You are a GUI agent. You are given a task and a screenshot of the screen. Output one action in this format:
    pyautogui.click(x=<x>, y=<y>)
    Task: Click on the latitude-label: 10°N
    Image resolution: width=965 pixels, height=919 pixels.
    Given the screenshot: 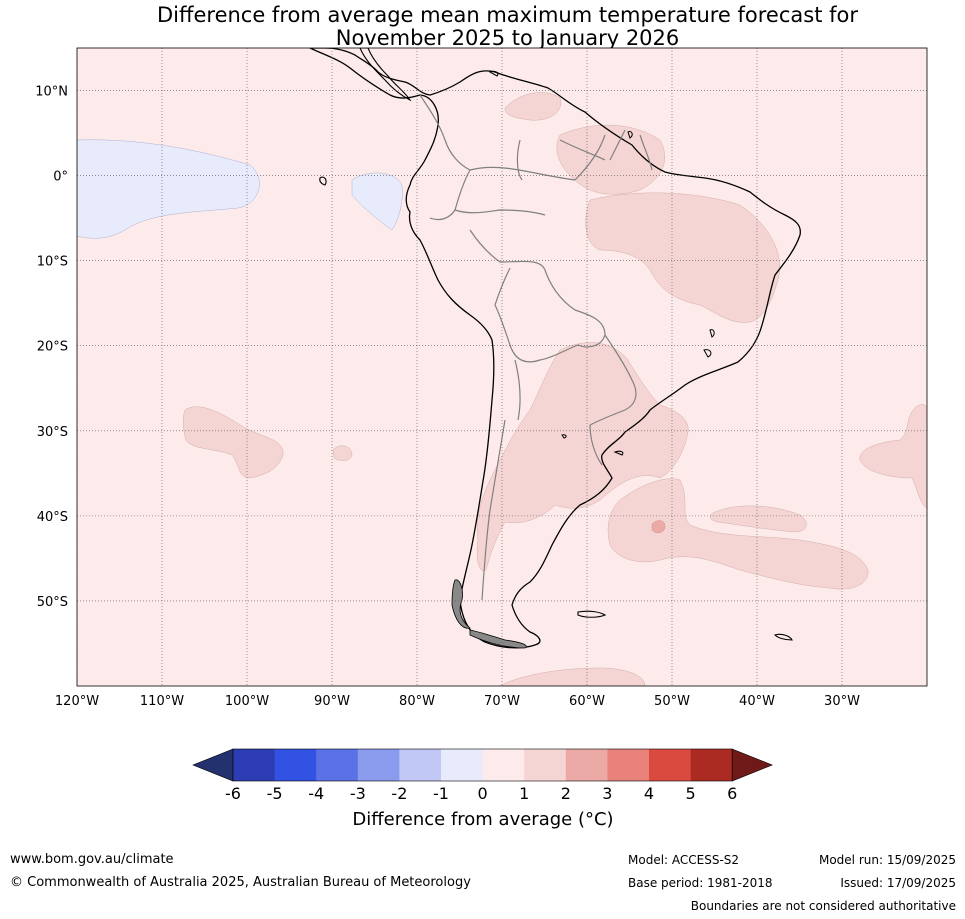 What is the action you would take?
    pyautogui.click(x=51, y=92)
    